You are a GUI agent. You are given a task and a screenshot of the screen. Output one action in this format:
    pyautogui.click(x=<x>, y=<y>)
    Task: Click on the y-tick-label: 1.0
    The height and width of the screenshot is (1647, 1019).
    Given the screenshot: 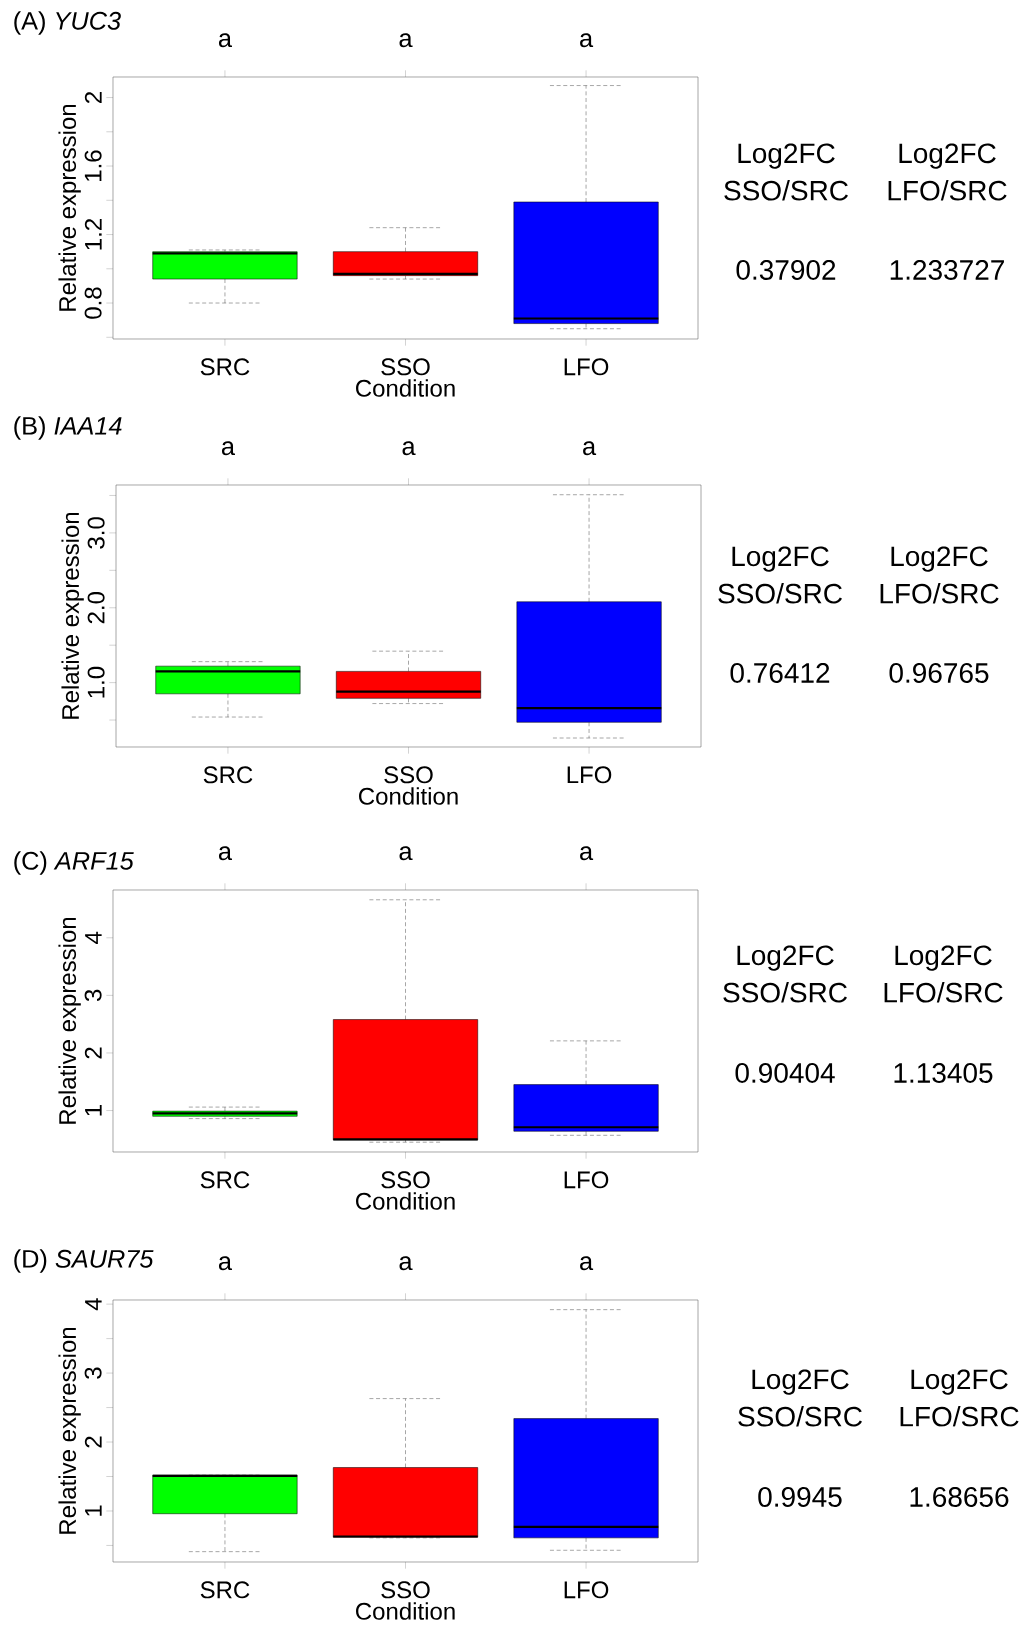 What is the action you would take?
    pyautogui.click(x=96, y=682)
    